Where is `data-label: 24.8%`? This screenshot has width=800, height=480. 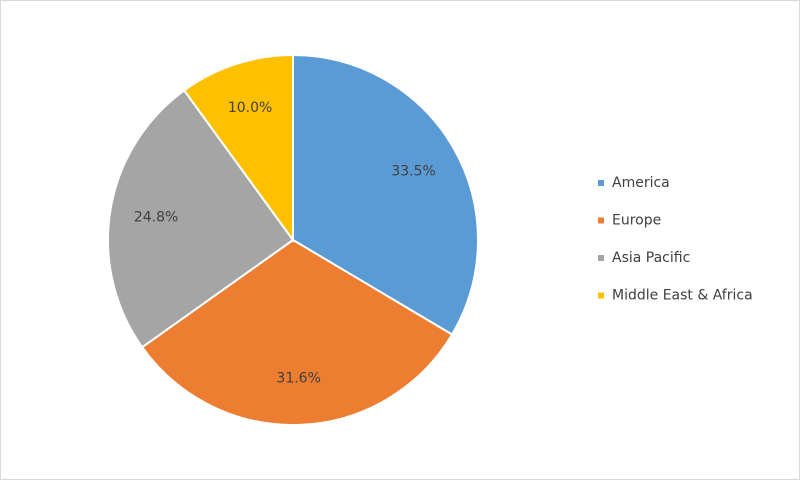 data-label: 24.8% is located at coordinates (156, 218).